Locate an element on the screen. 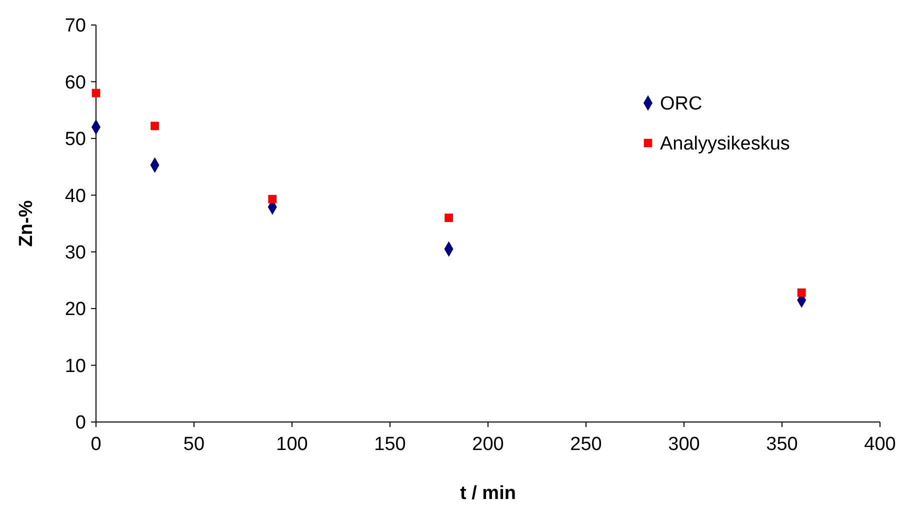 Image resolution: width=907 pixels, height=511 pixels. x-axis-title: t / min is located at coordinates (488, 493).